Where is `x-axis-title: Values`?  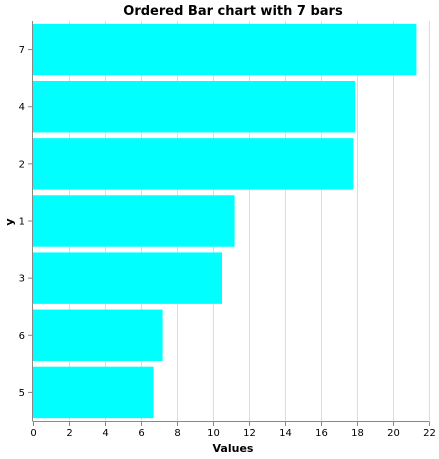
x-axis-title: Values is located at coordinates (233, 448).